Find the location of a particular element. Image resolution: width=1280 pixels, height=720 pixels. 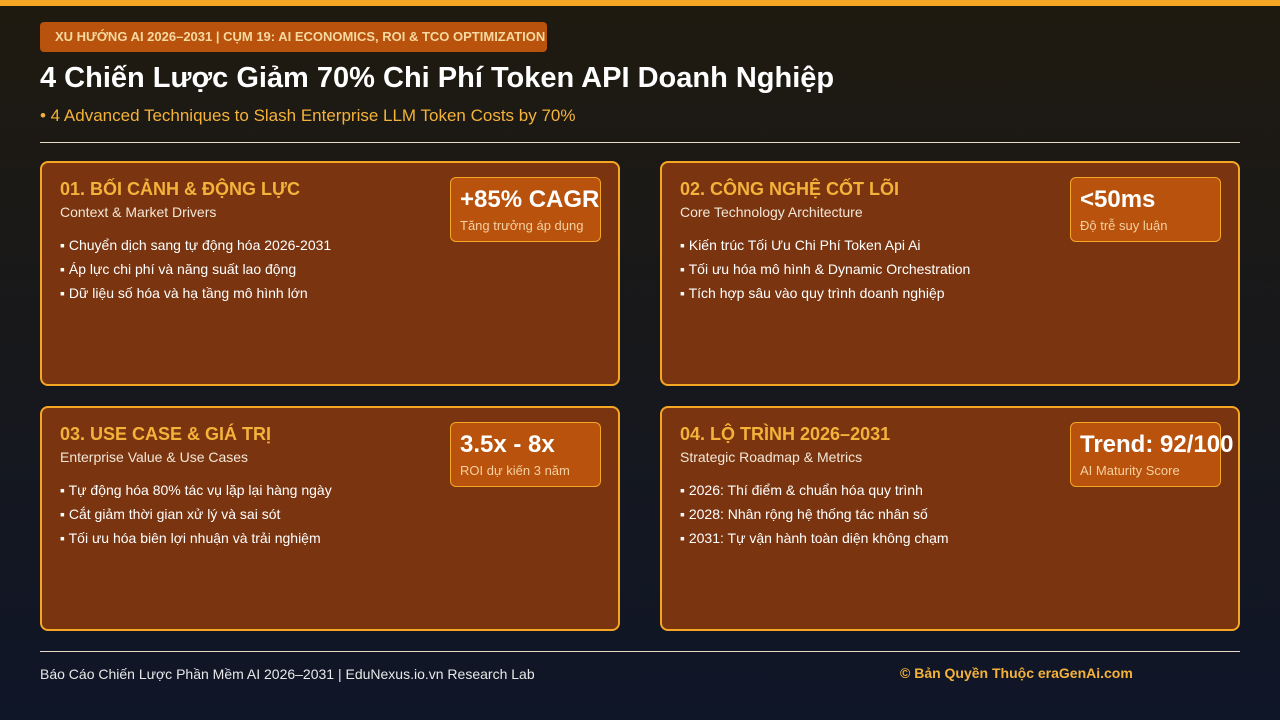

metric-box: <50ms Độ trễ suy luận is located at coordinates (1145, 209).